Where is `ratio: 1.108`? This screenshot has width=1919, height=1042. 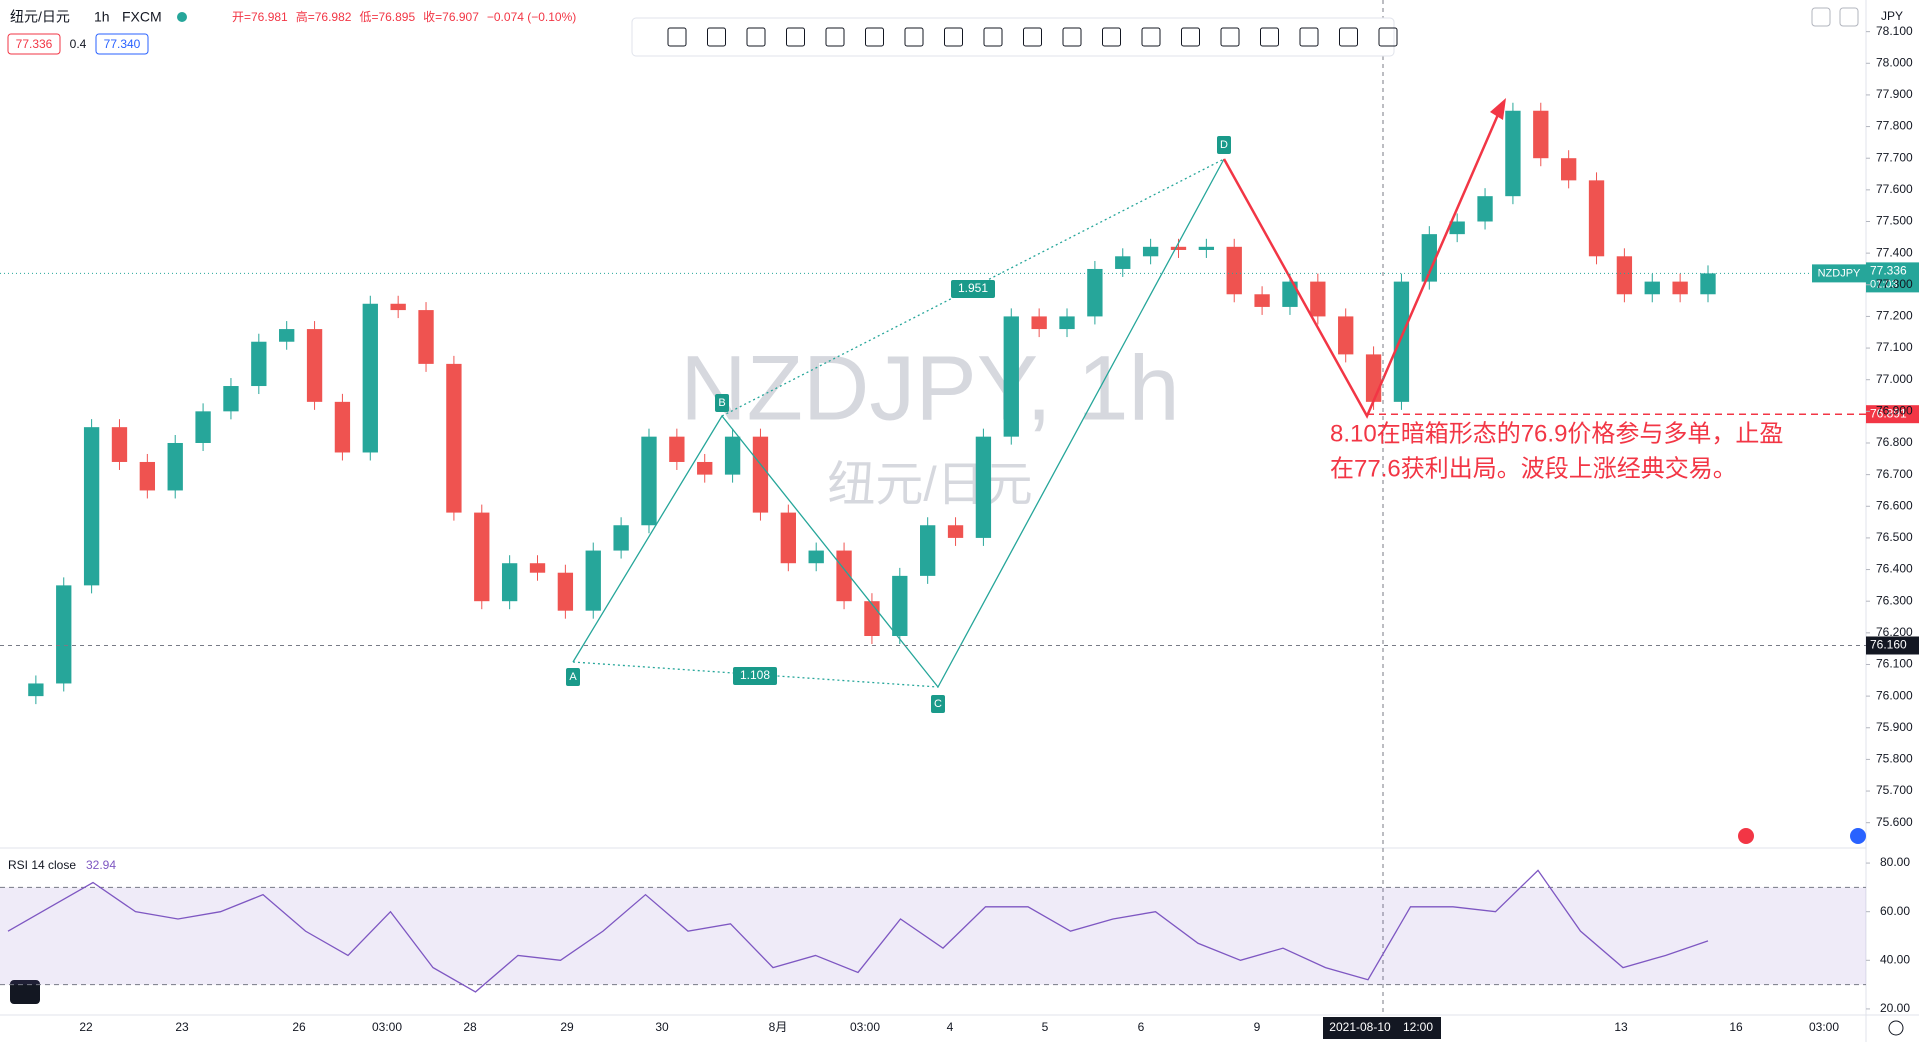 ratio: 1.108 is located at coordinates (755, 675).